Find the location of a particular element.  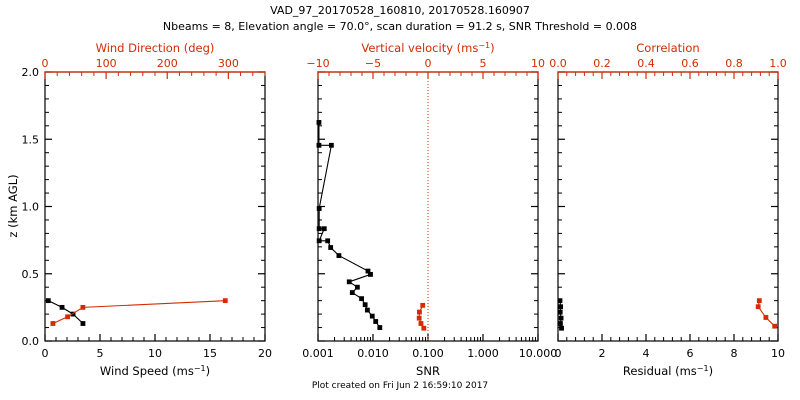

x-tick-label: 10.000 is located at coordinates (538, 353).